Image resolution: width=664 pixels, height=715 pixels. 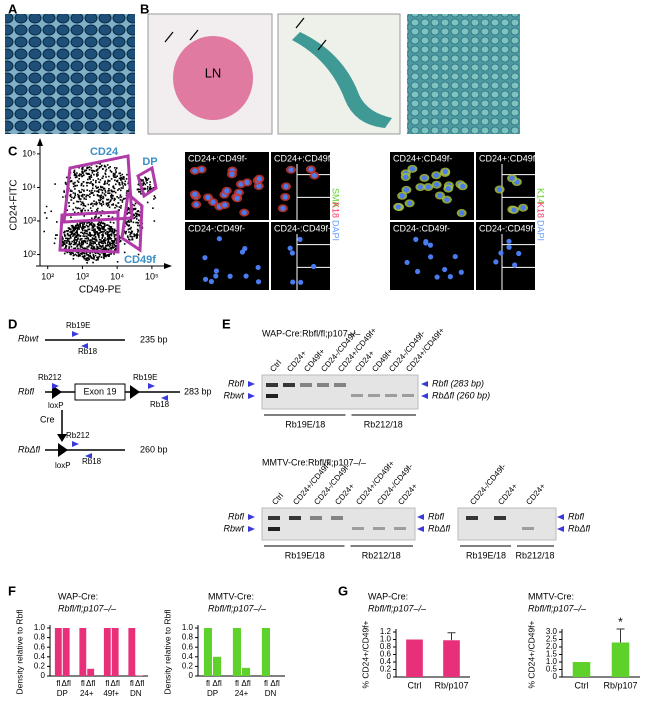 What do you see at coordinates (78, 596) in the screenshot?
I see `chart-title: WAP-Cre:` at bounding box center [78, 596].